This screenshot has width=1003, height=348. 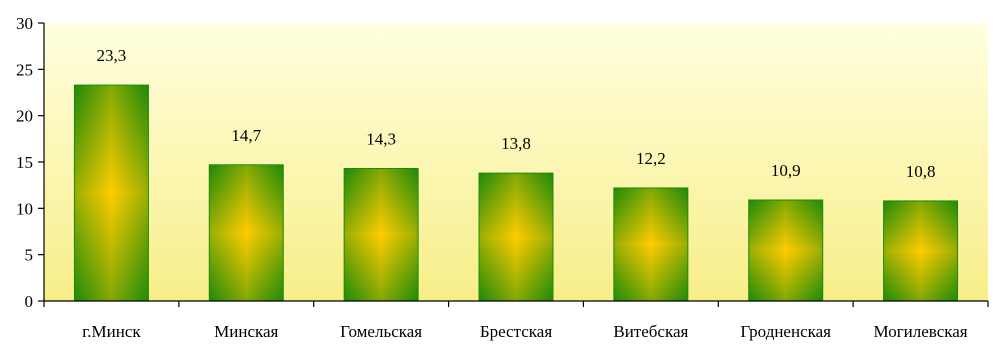 What do you see at coordinates (516, 143) in the screenshot?
I see `data-label: 13,8` at bounding box center [516, 143].